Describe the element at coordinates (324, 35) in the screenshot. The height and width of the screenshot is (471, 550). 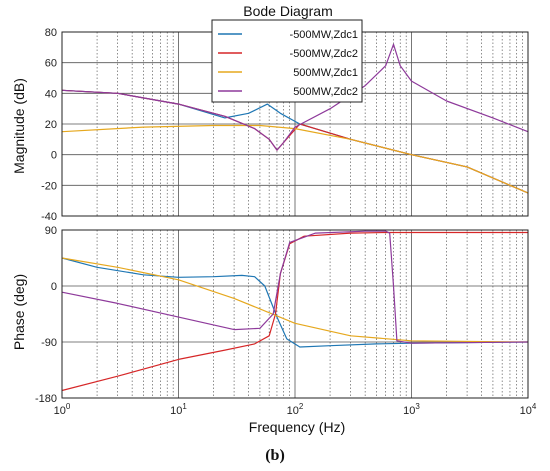
I see `legend-entry: -500MW,Zdc1` at that location.